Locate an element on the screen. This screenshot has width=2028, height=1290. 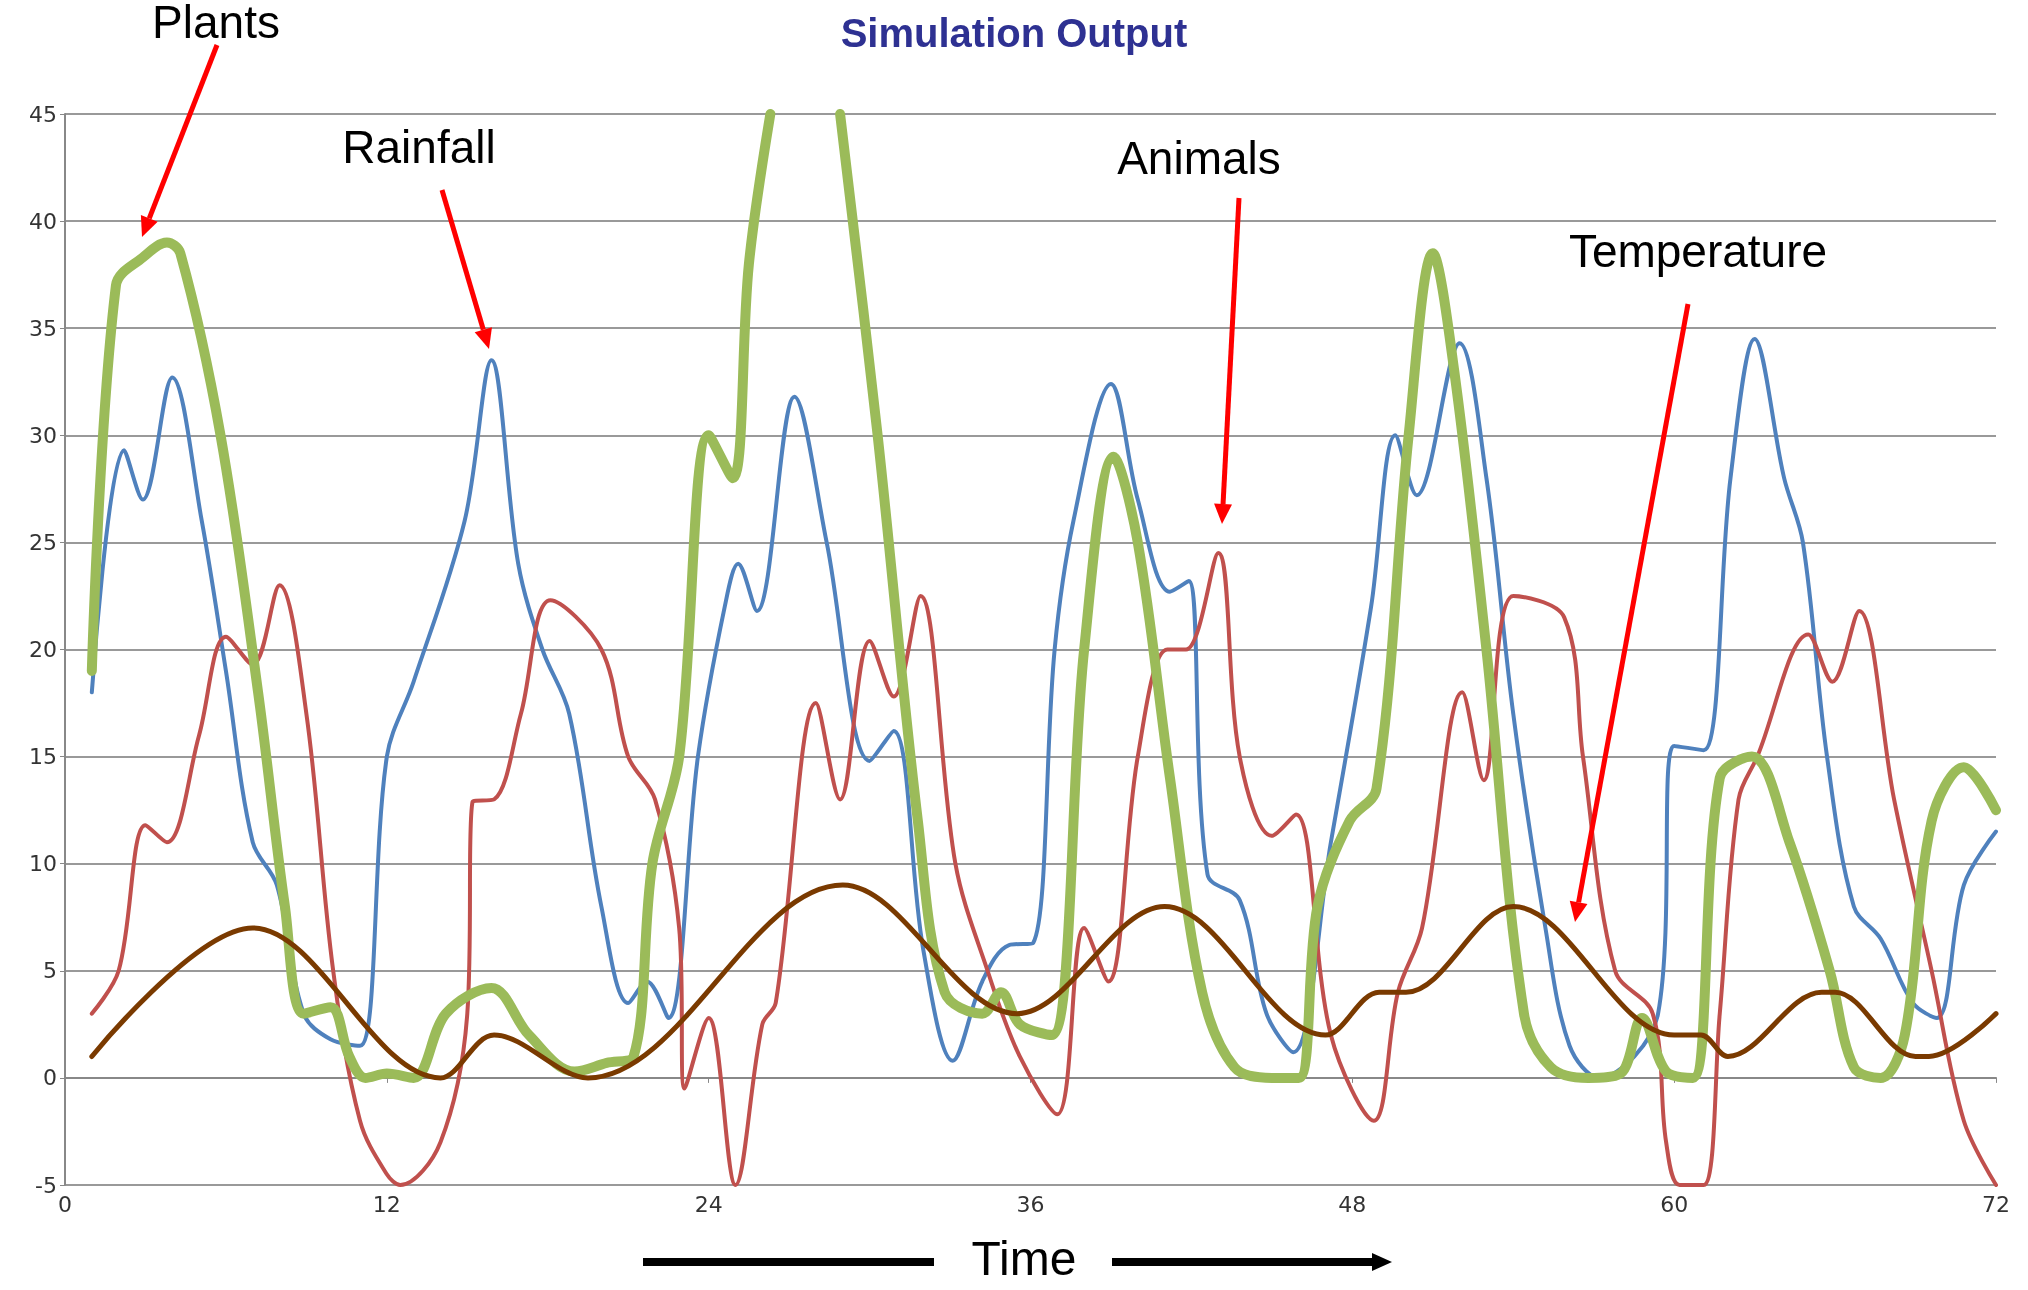
chart-title: Simulation Output is located at coordinates (1014, 33).